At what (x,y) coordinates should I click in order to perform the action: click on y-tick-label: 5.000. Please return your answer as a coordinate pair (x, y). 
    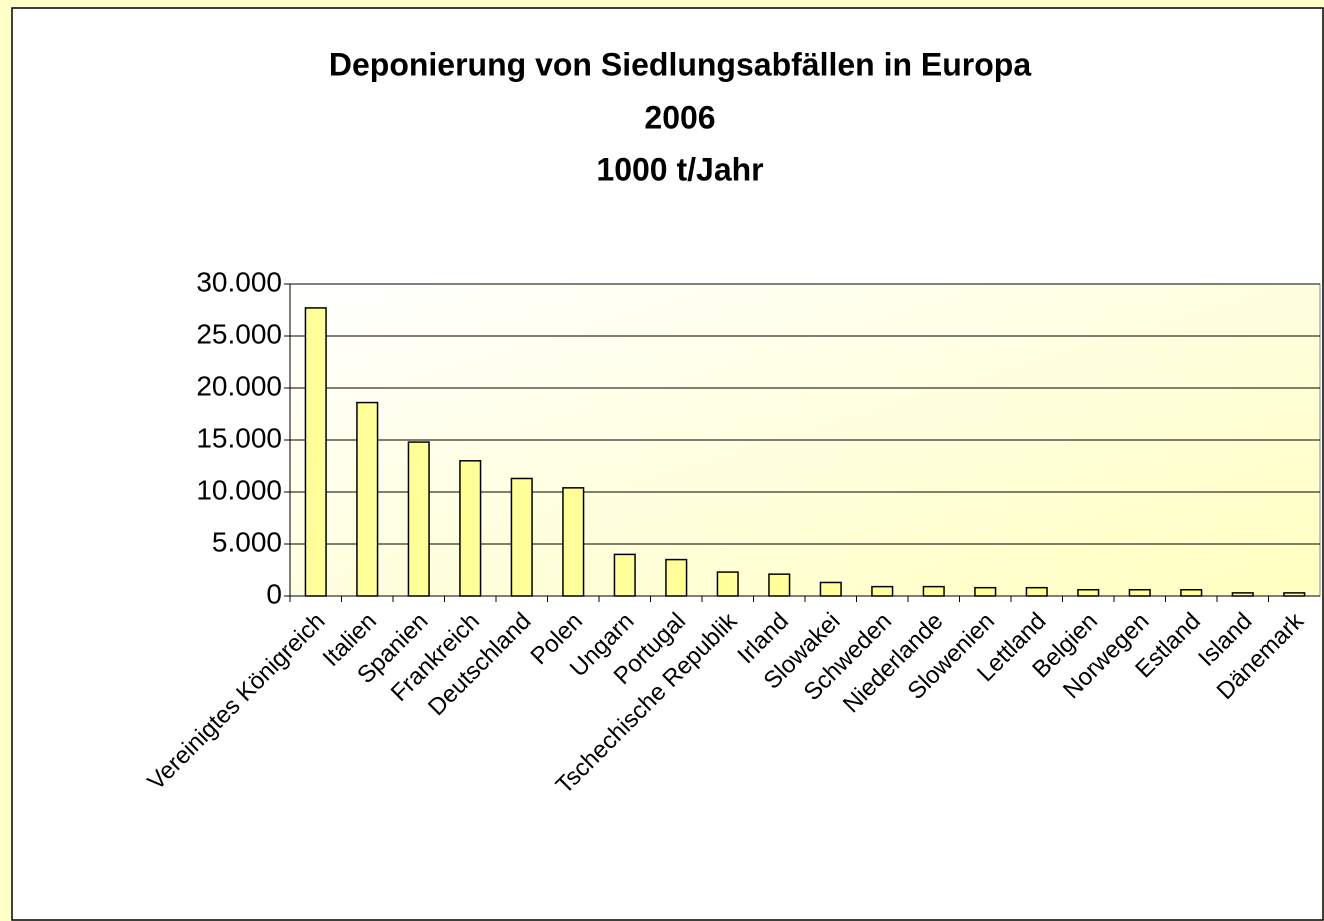
    Looking at the image, I should click on (247, 541).